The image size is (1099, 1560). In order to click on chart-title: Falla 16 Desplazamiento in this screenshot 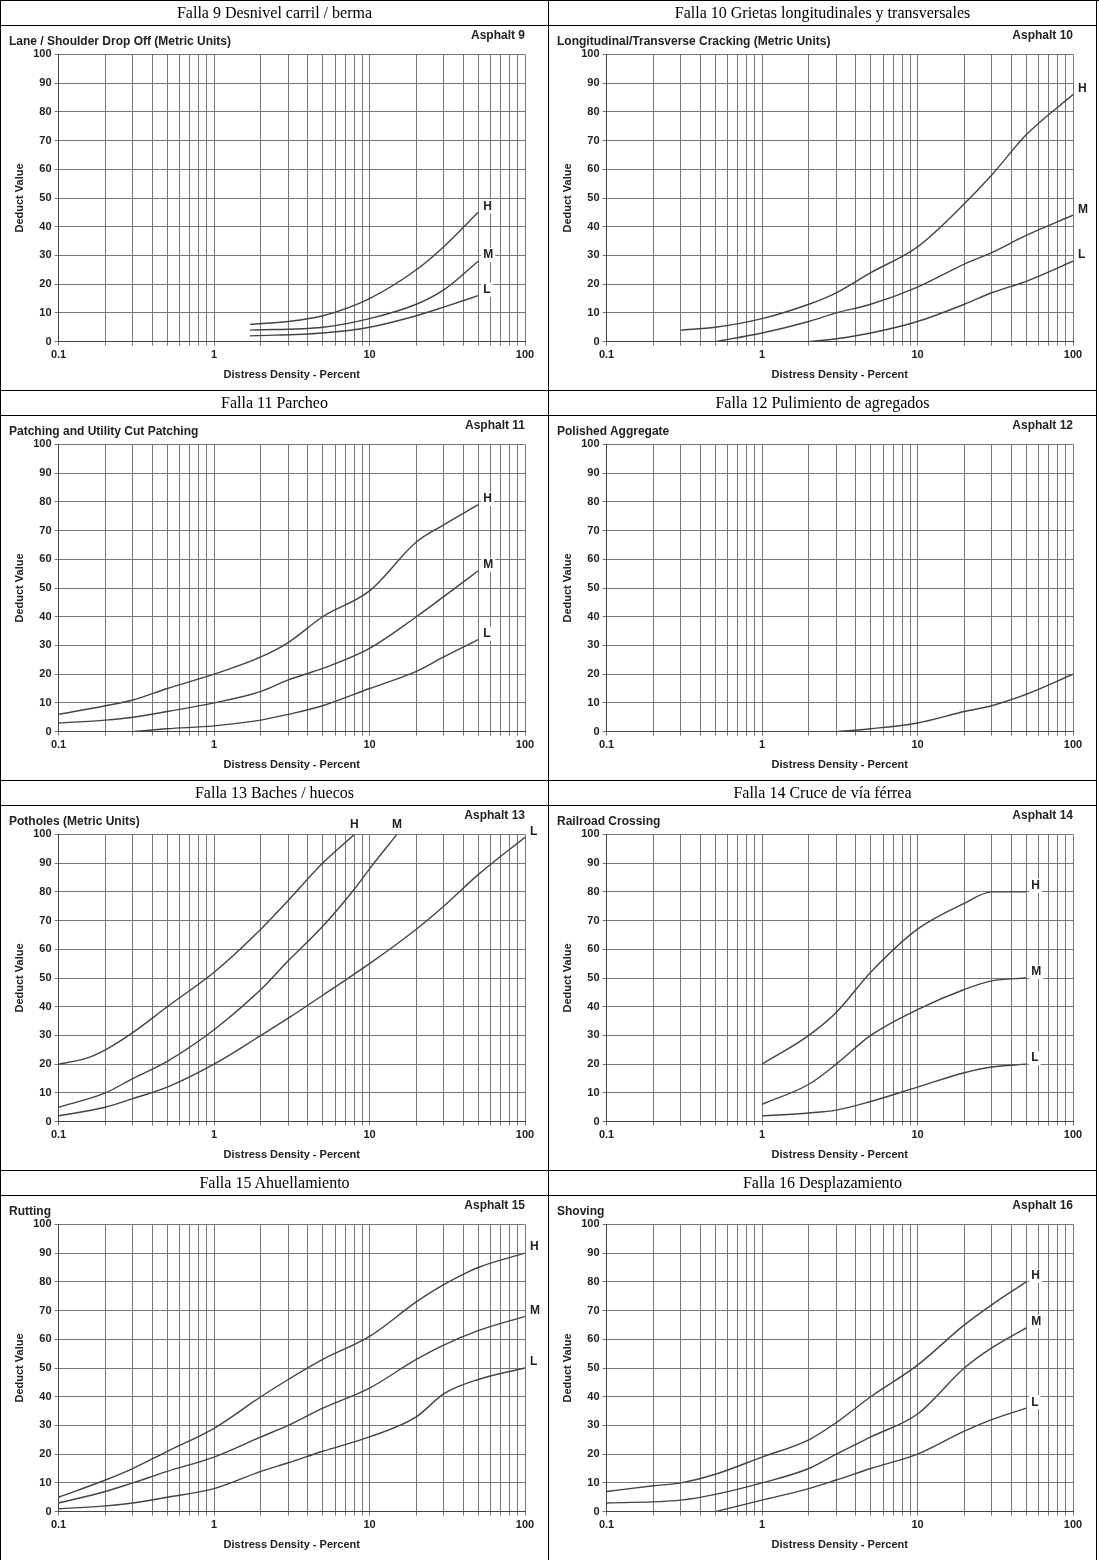, I will do `click(822, 1183)`.